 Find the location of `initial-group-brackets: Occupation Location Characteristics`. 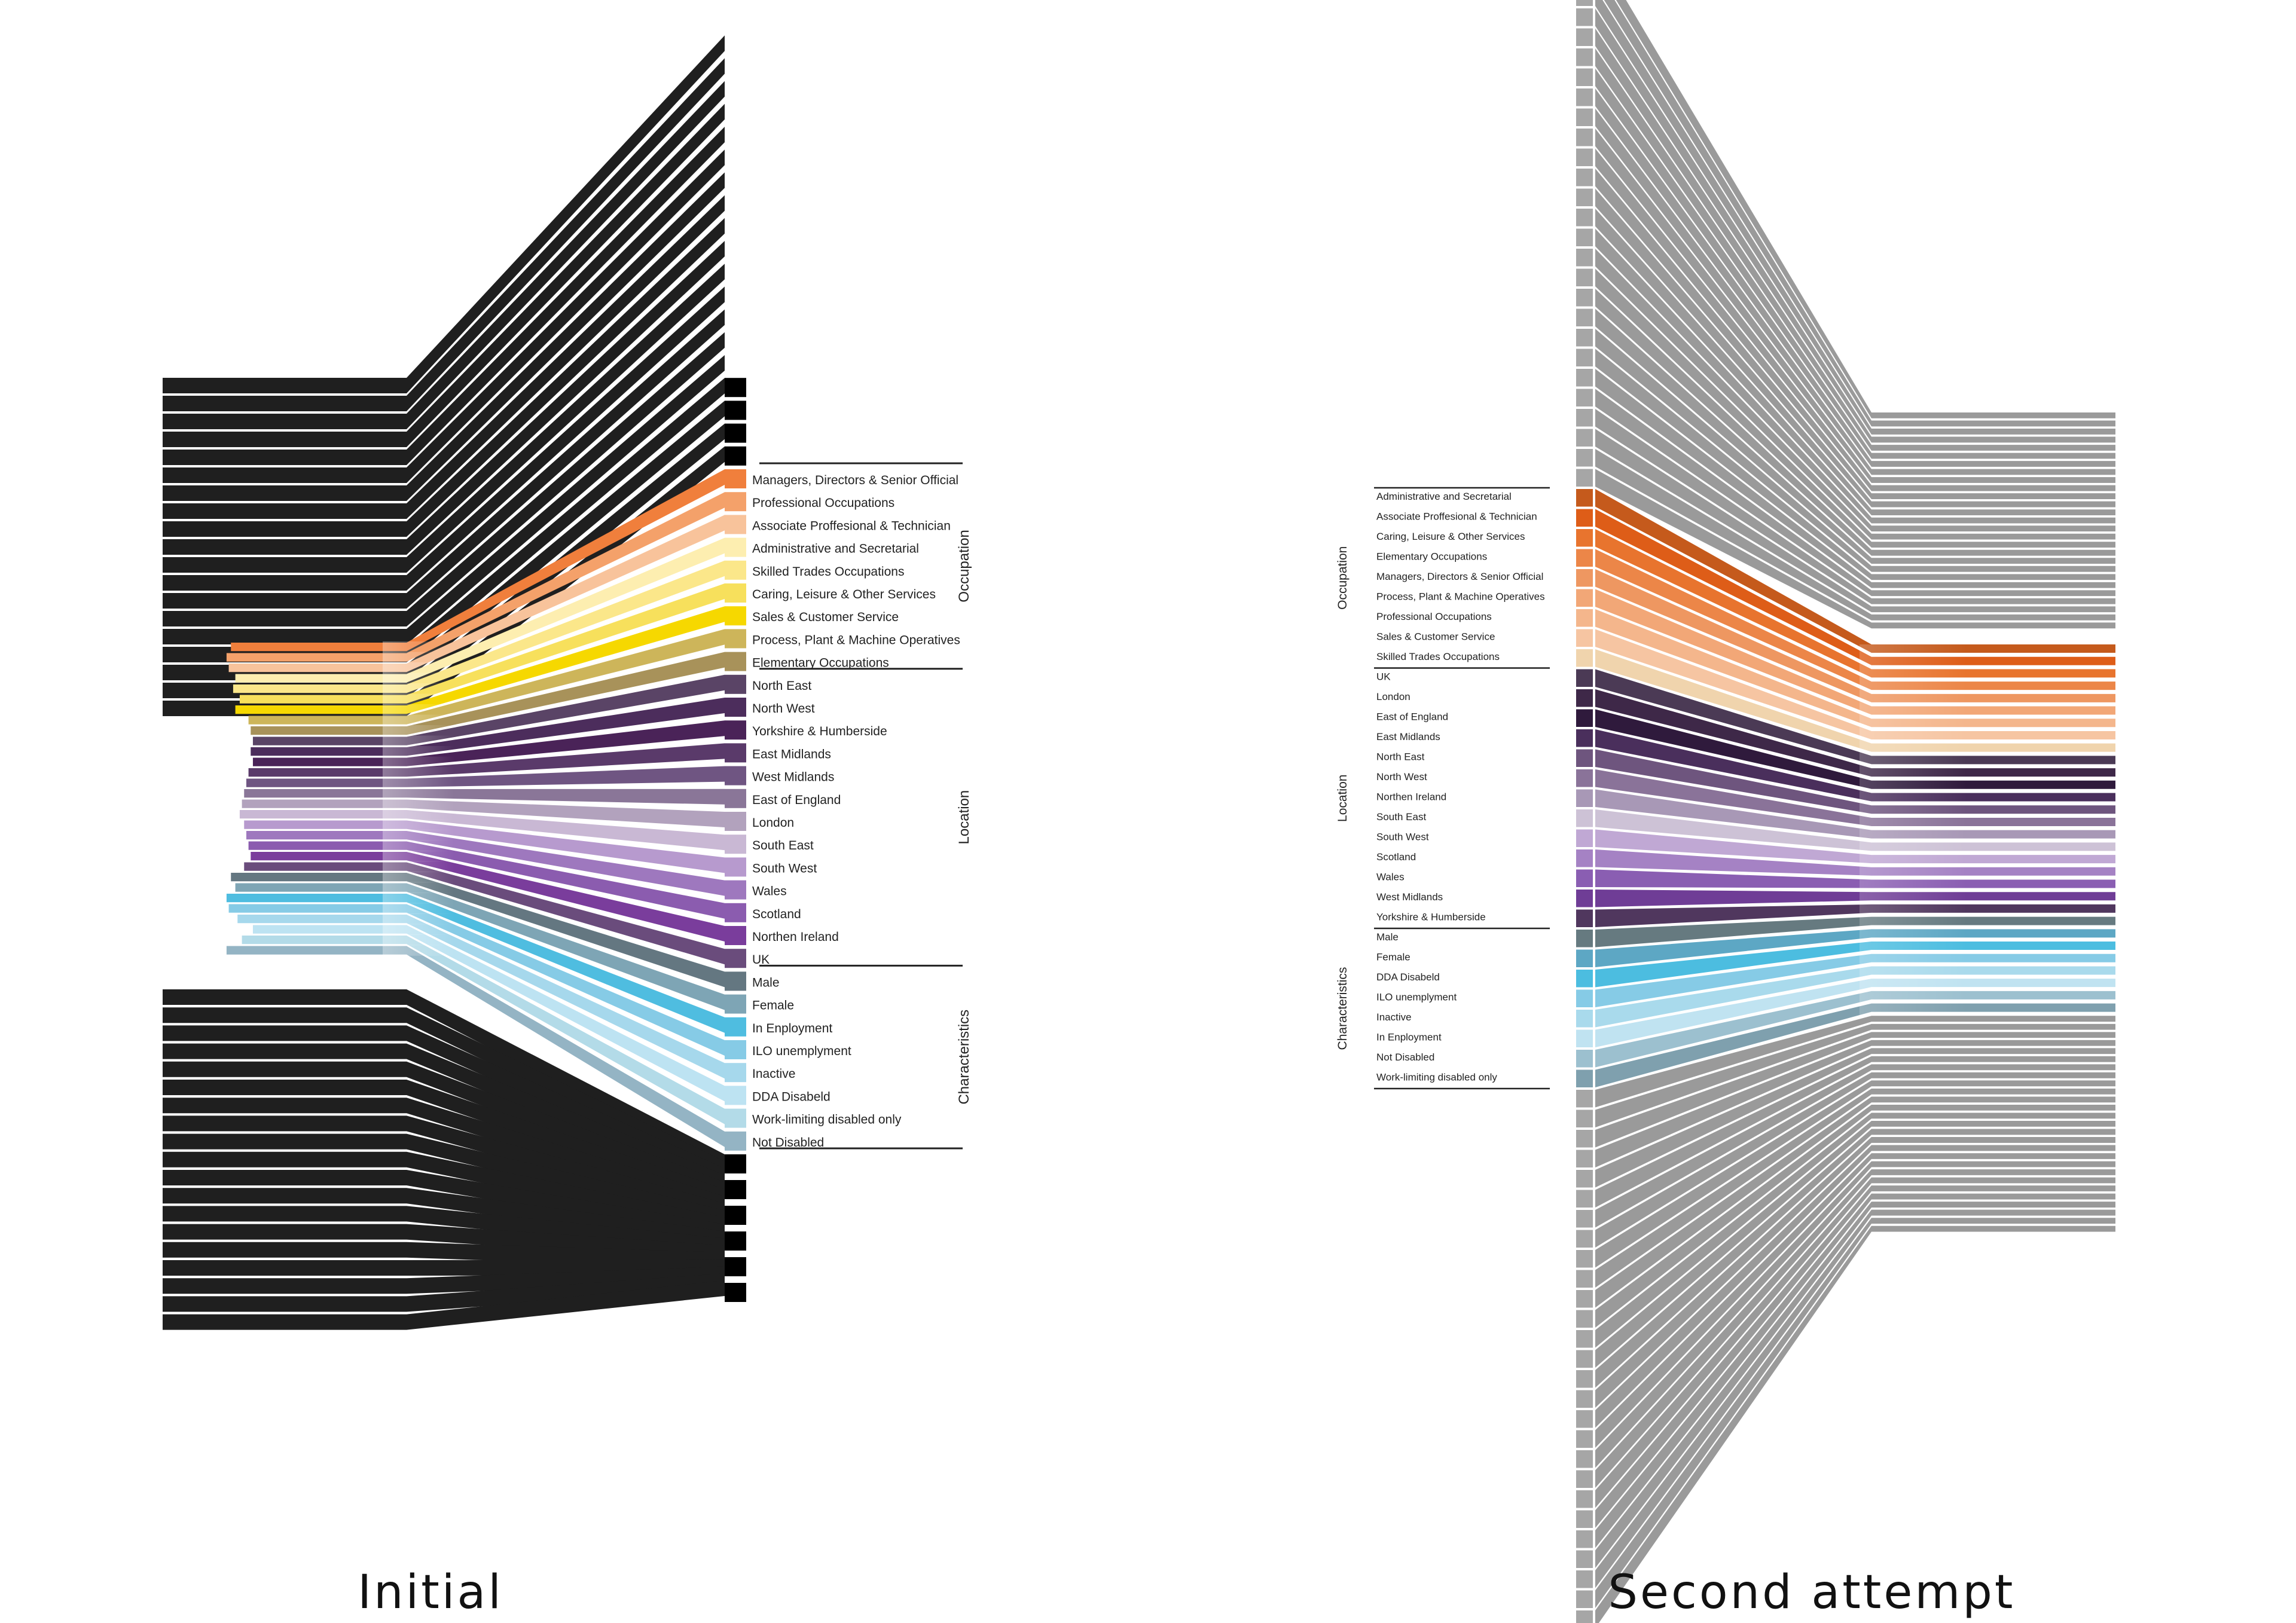

initial-group-brackets: Occupation Location Characteristics is located at coordinates (865, 806).